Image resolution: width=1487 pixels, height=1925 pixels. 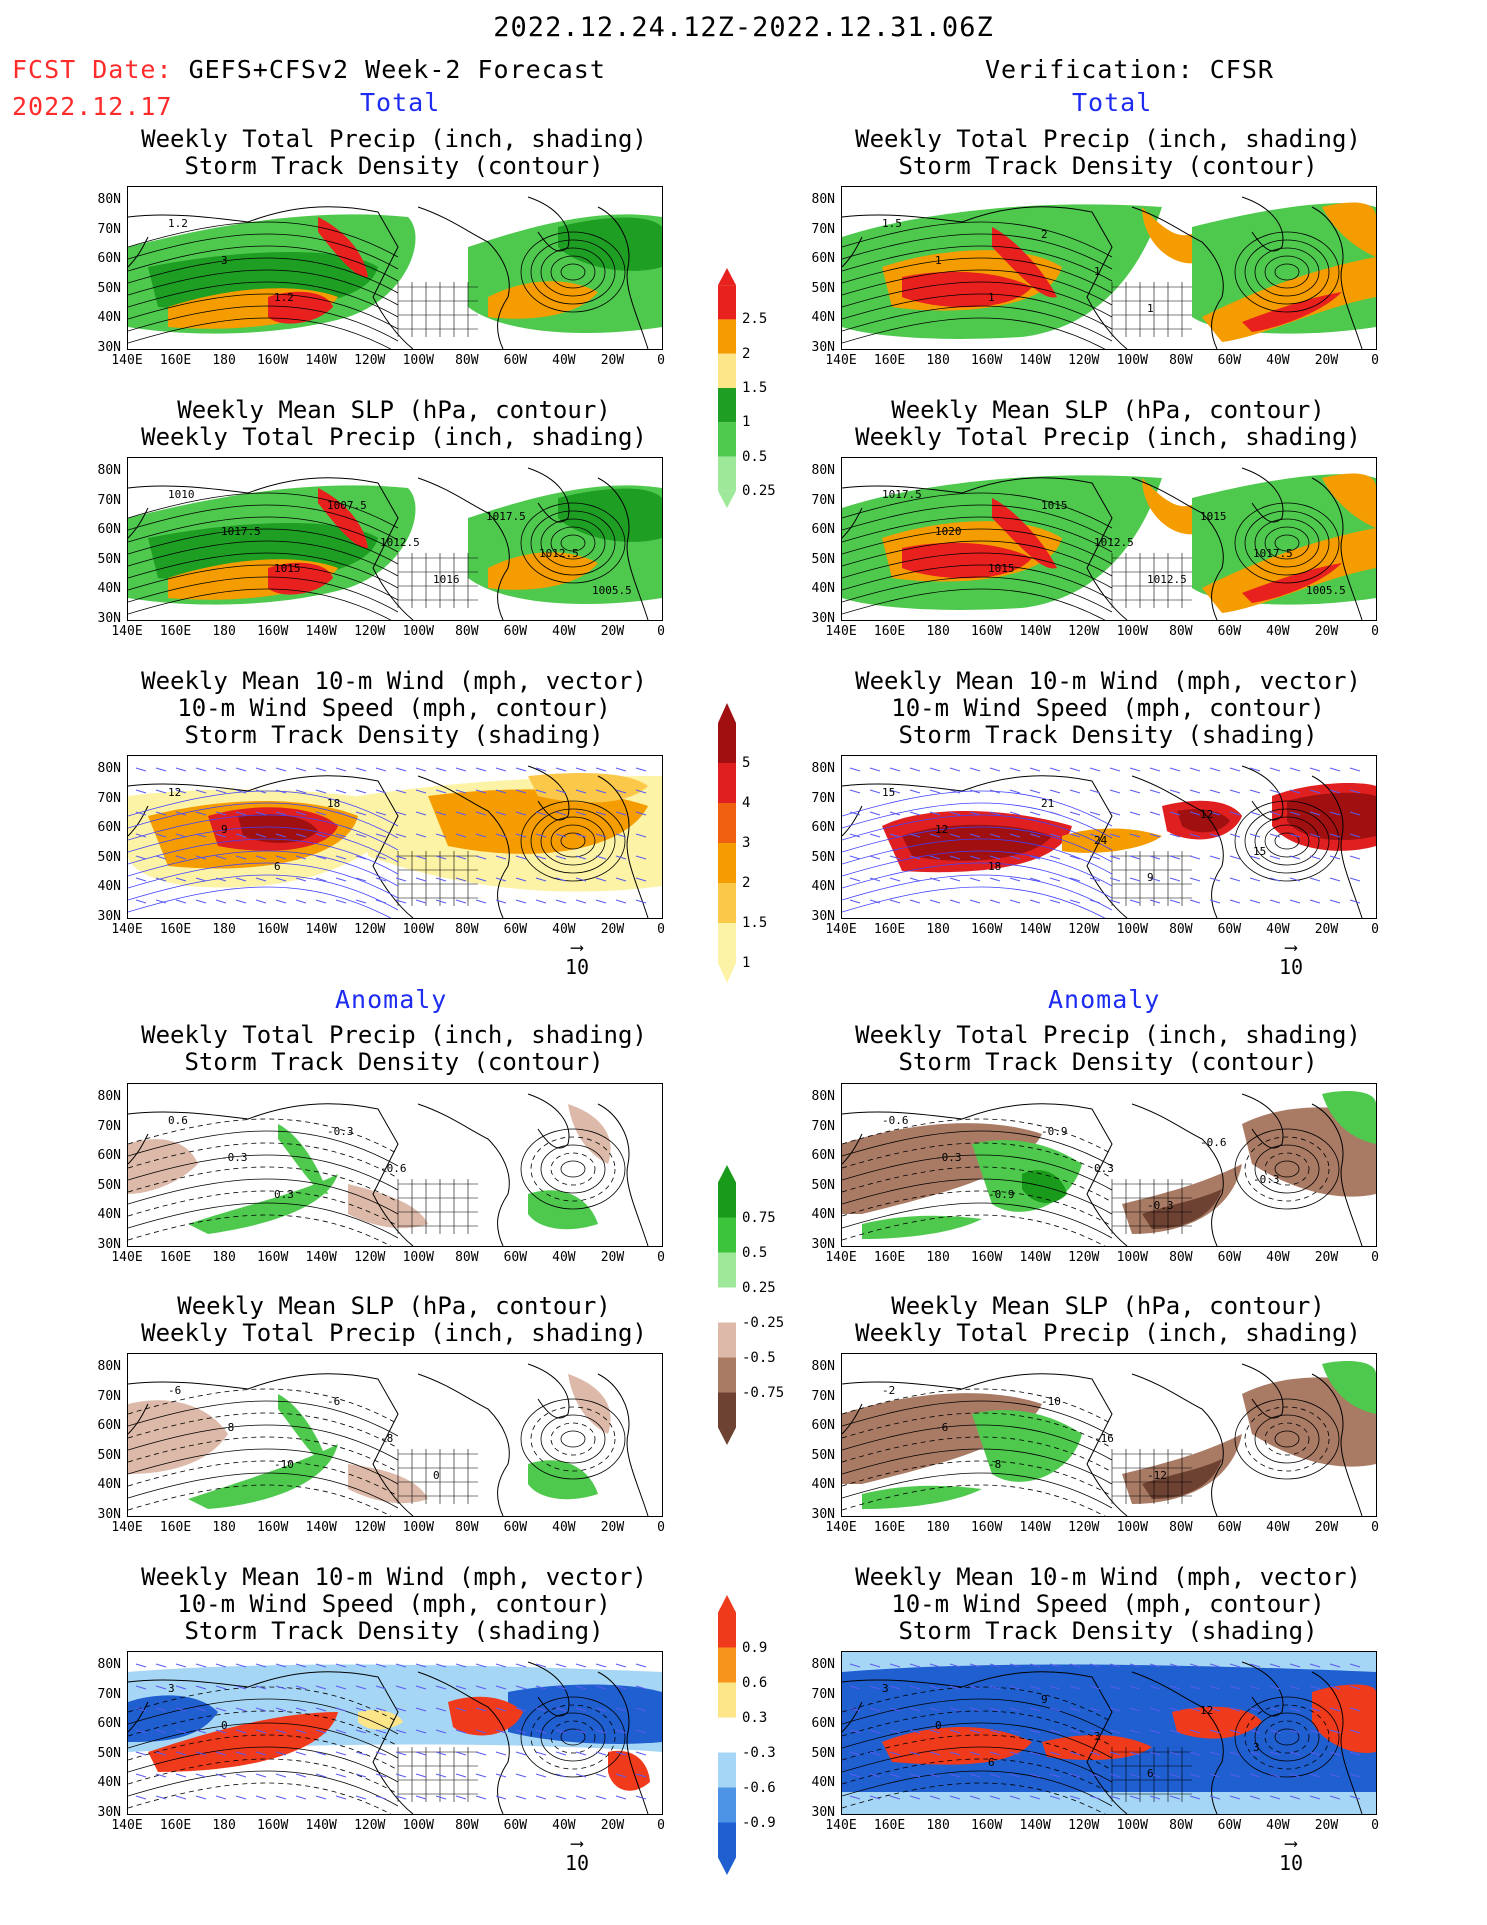 I want to click on contour-label: 0, so click(x=938, y=1725).